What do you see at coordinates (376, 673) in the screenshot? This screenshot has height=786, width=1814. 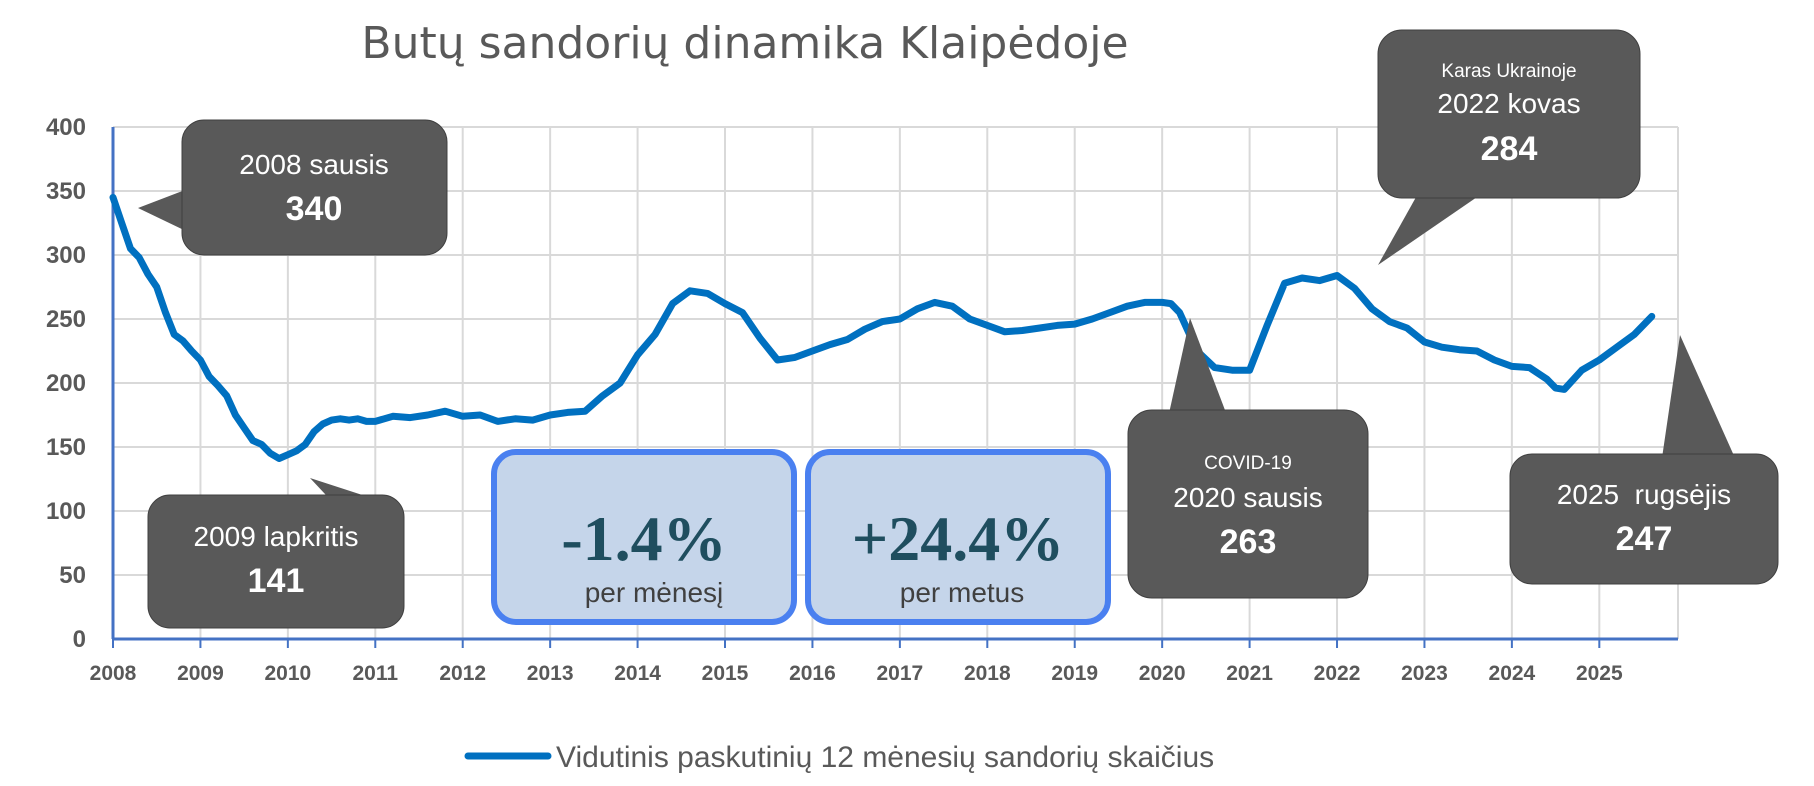 I see `x-tick-label: 2011` at bounding box center [376, 673].